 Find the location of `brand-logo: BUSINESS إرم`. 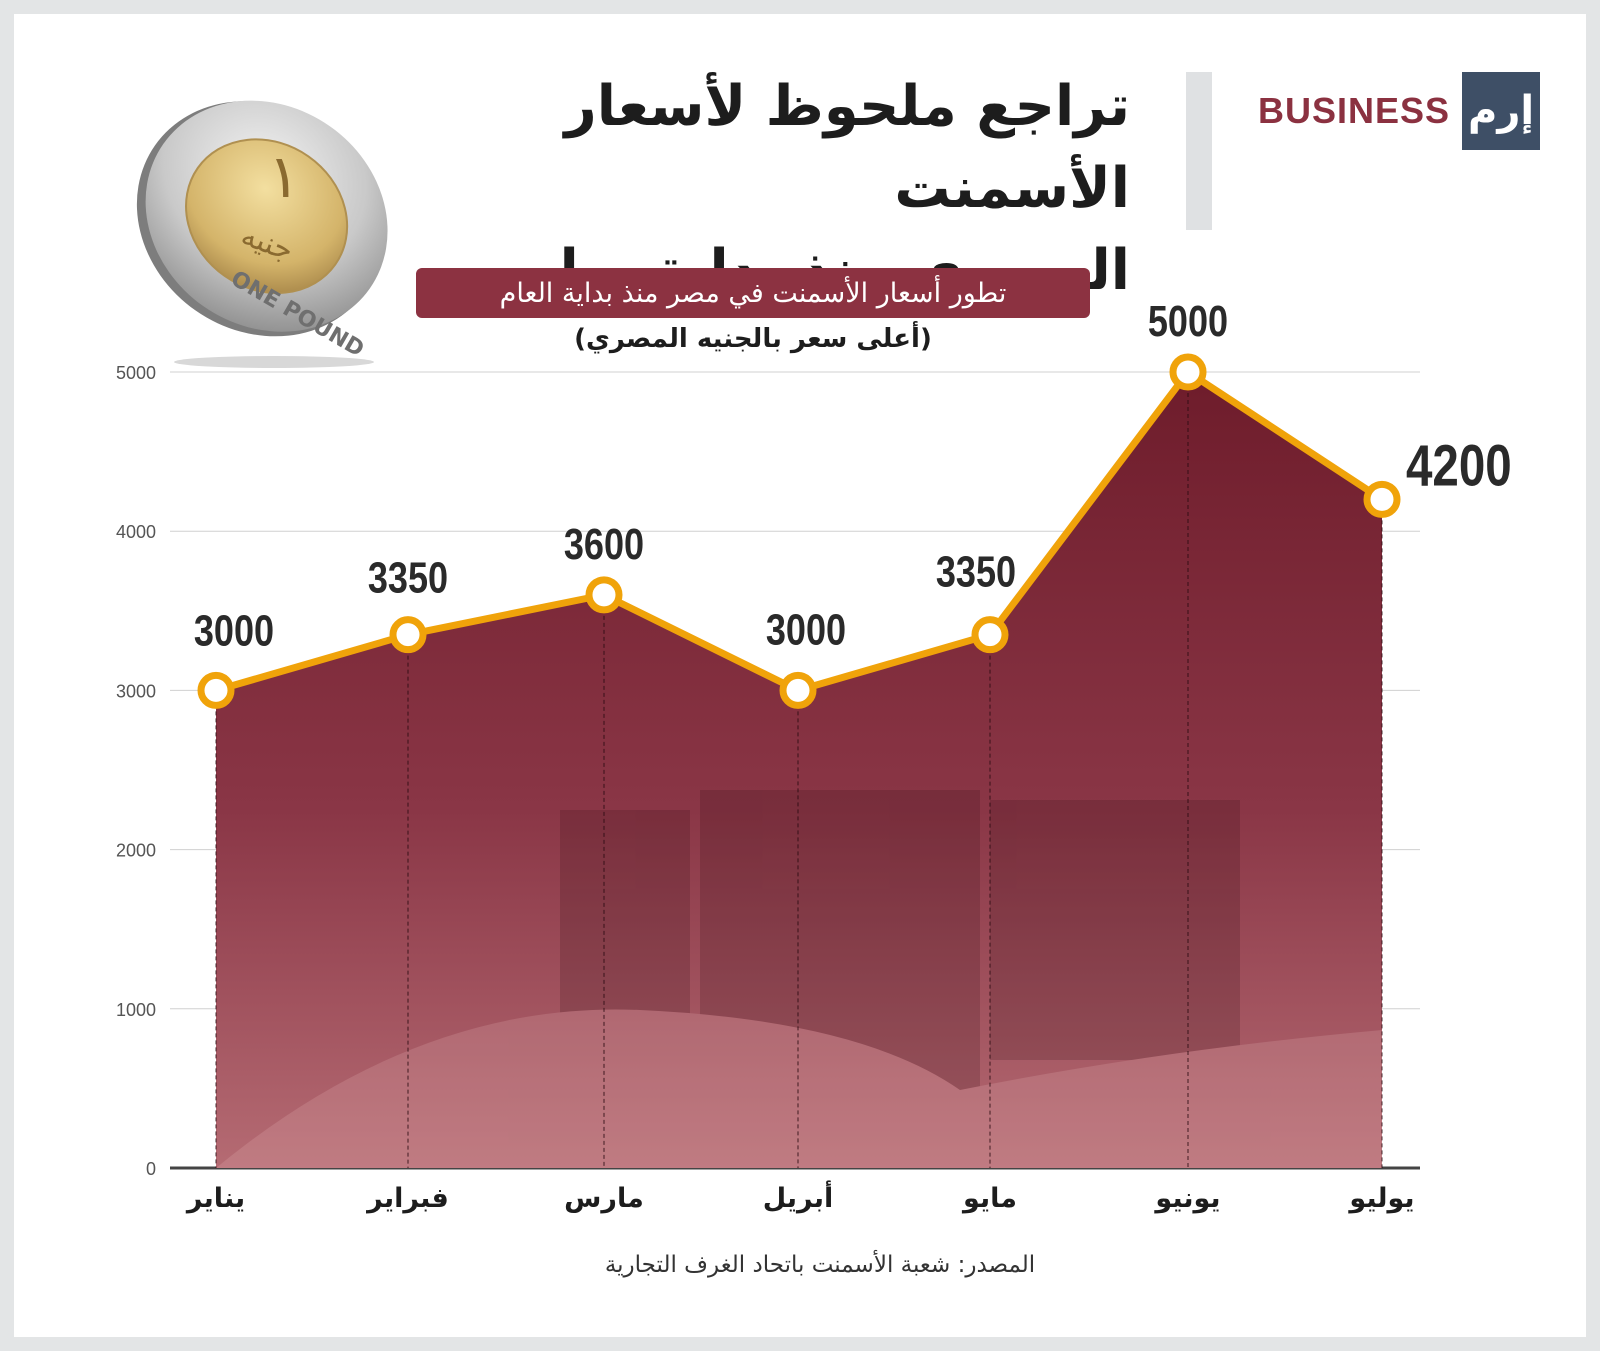

brand-logo: BUSINESS إرم is located at coordinates (1399, 111).